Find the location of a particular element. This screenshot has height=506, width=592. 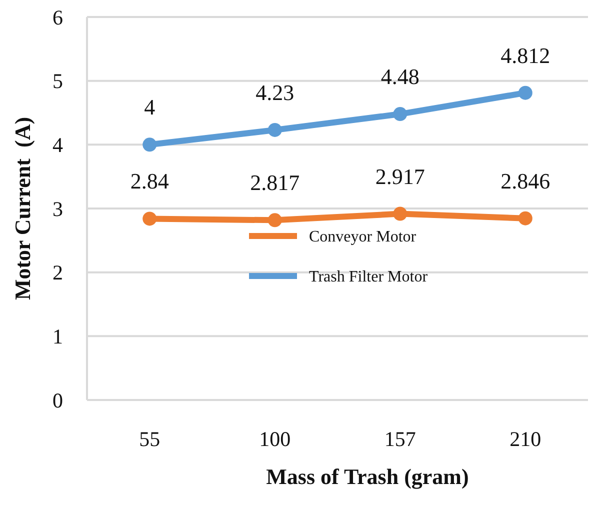

data-label: 2.817 is located at coordinates (275, 183).